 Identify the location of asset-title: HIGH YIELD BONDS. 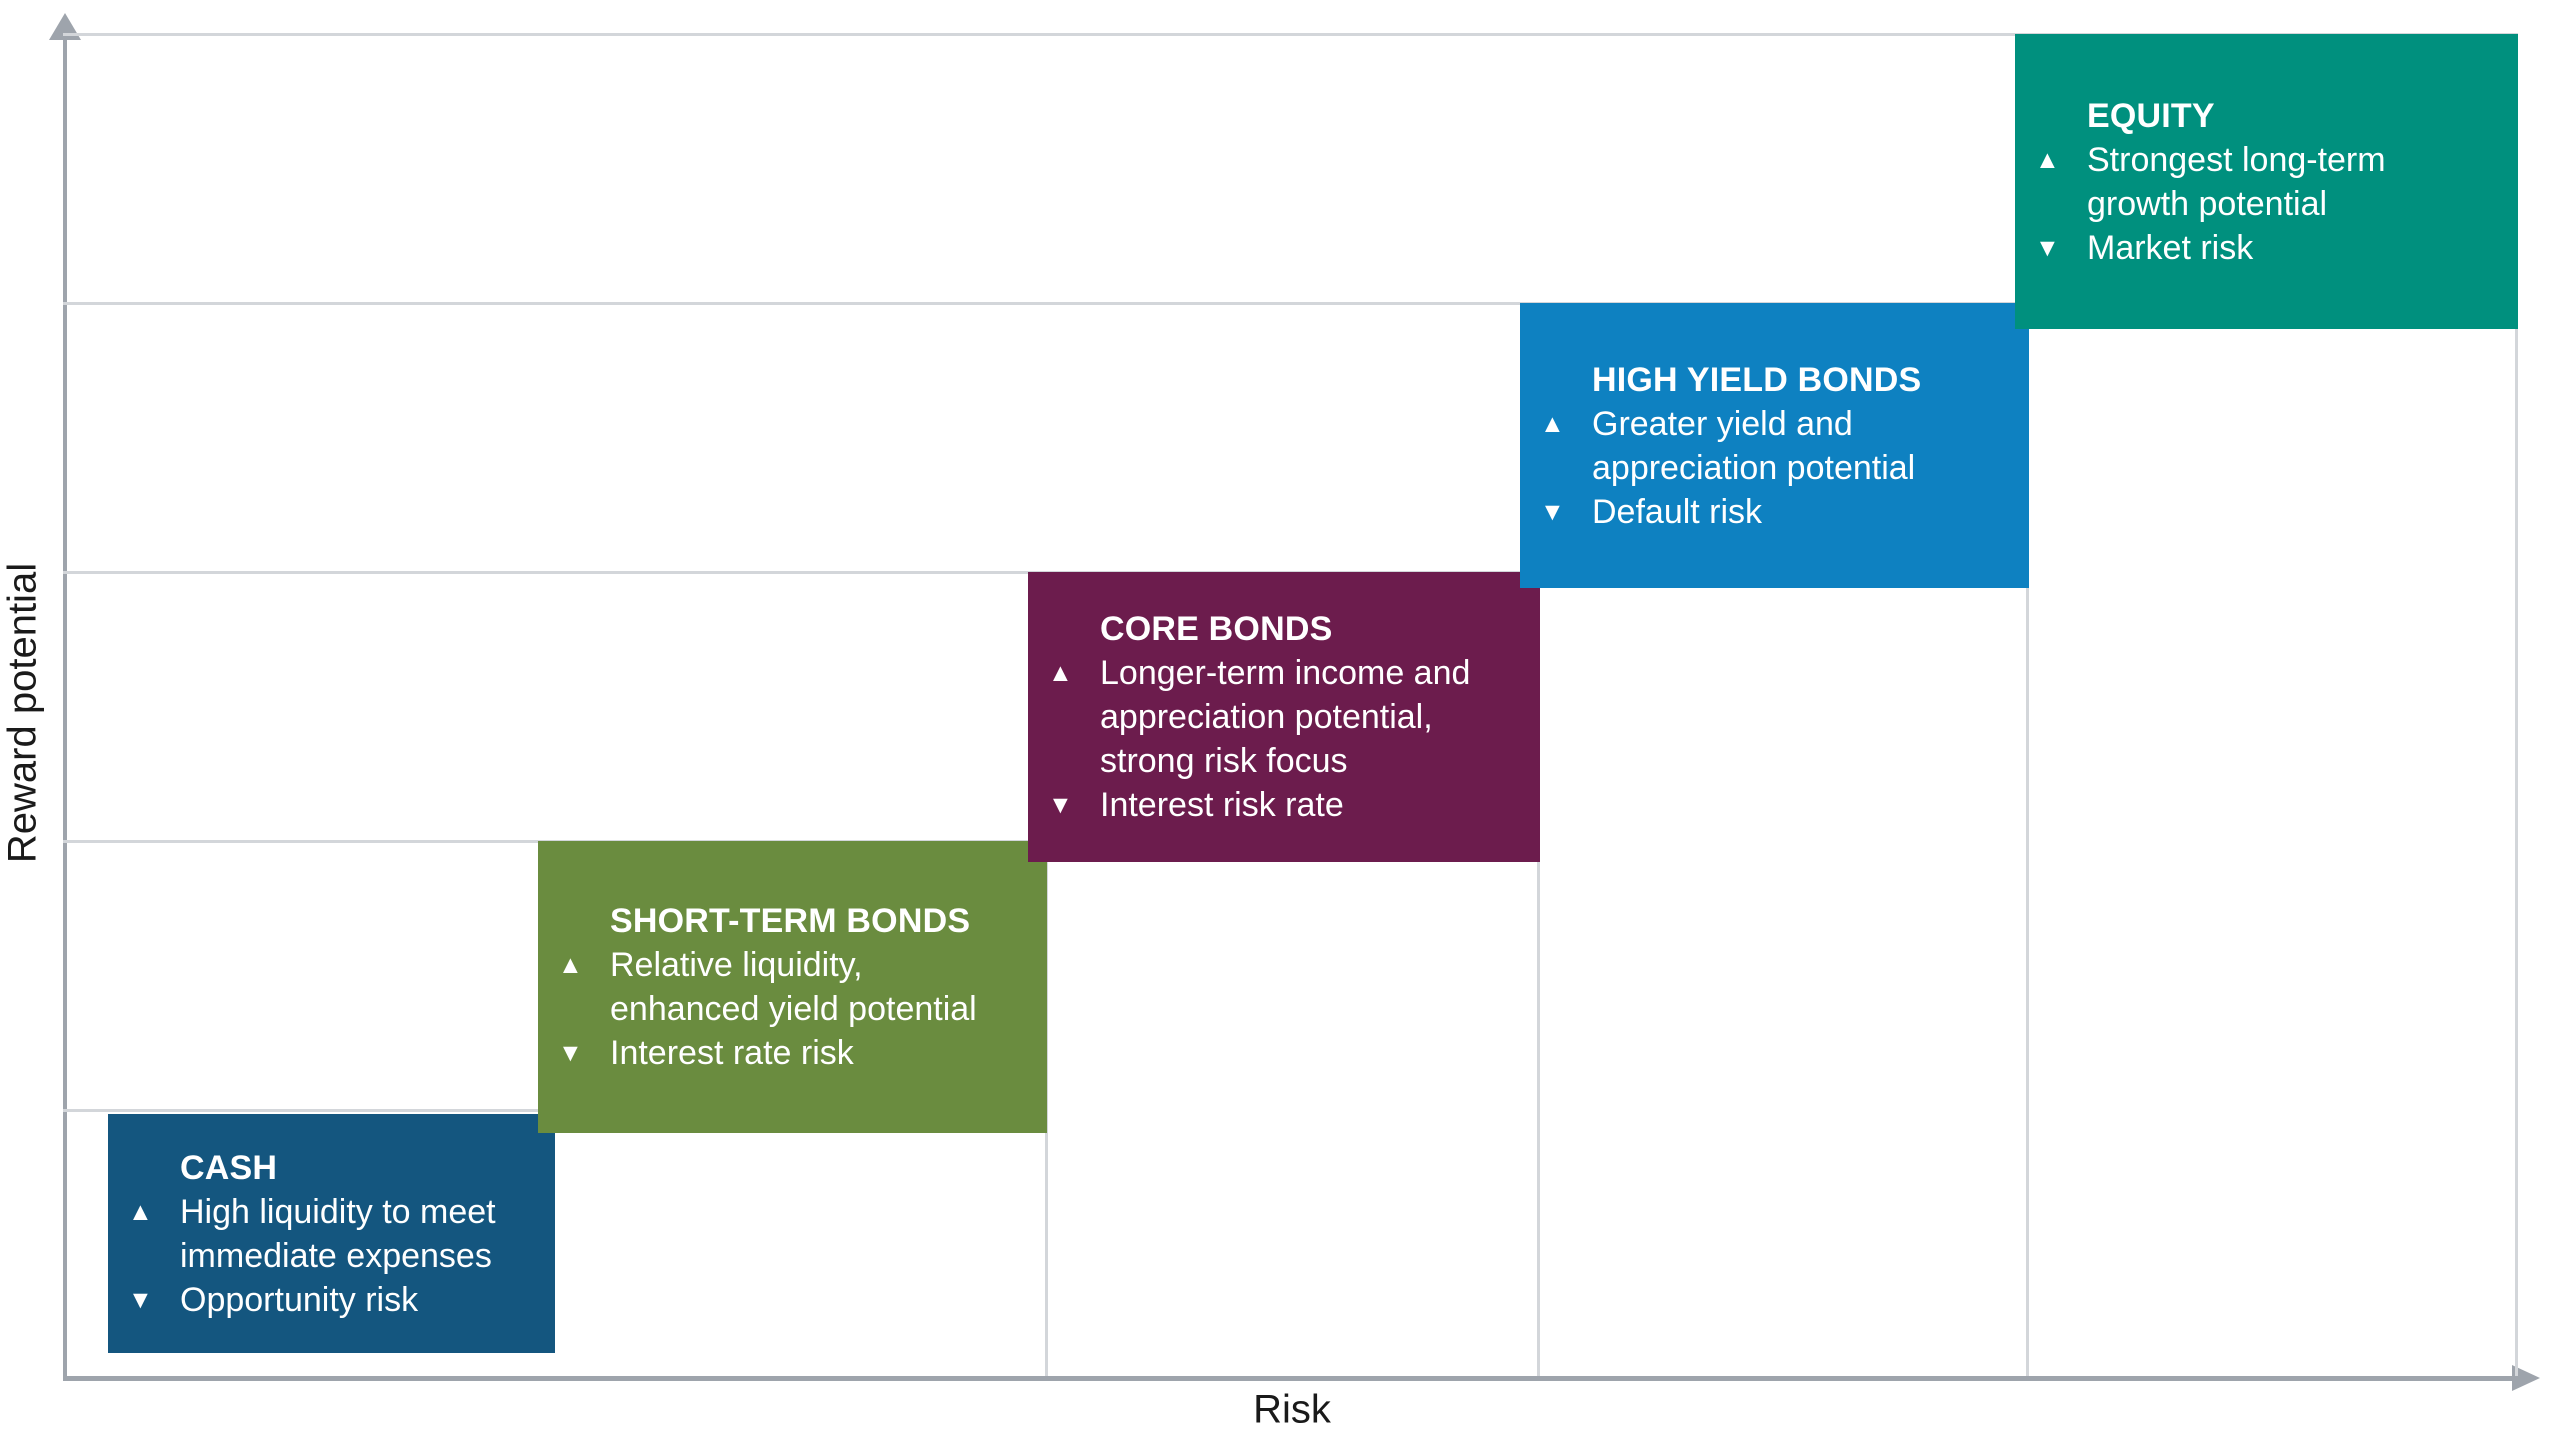
(1757, 379).